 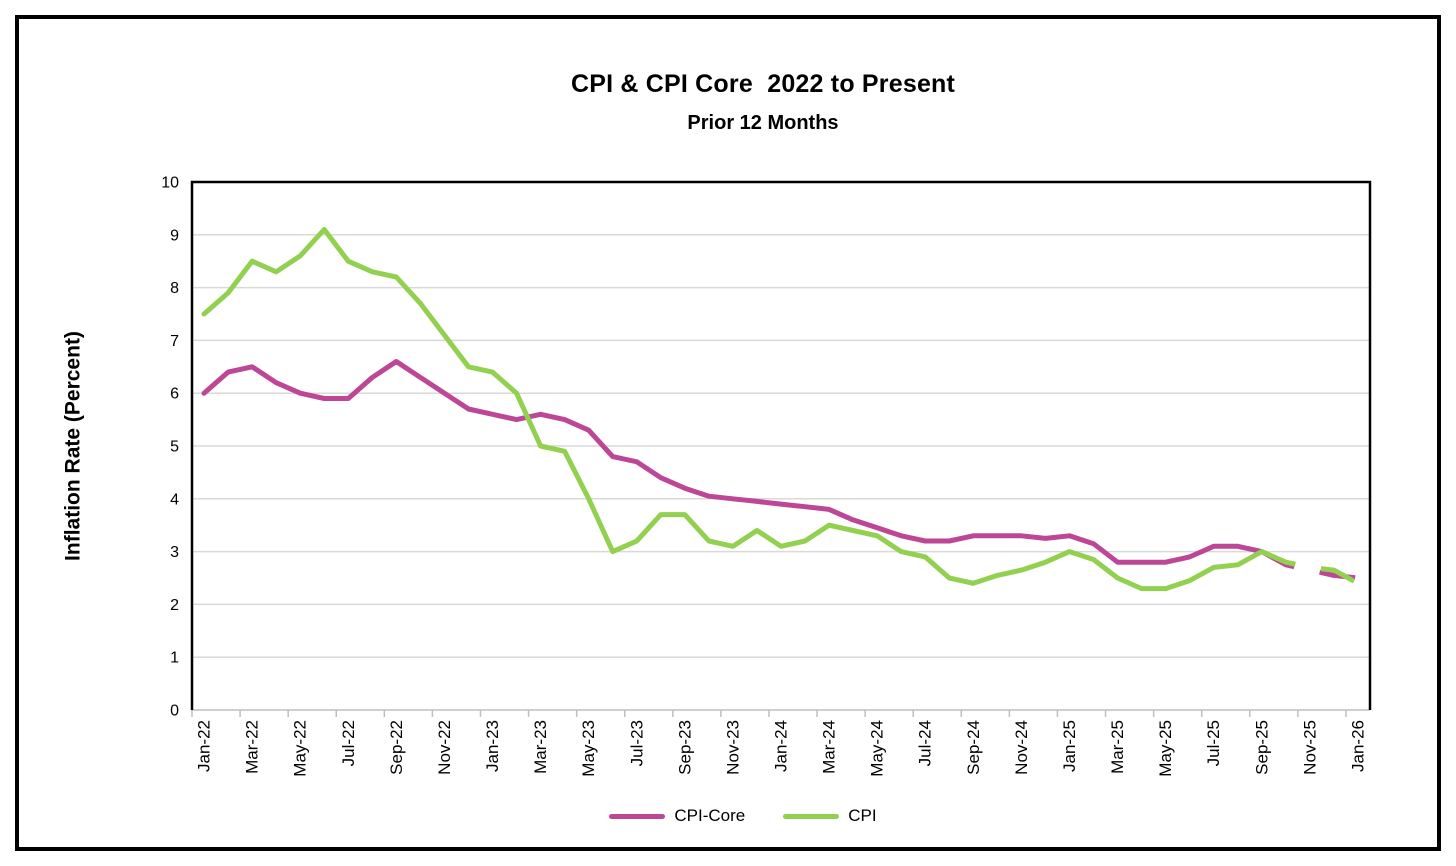 I want to click on x-tick-label: Sep-24, so click(x=973, y=747).